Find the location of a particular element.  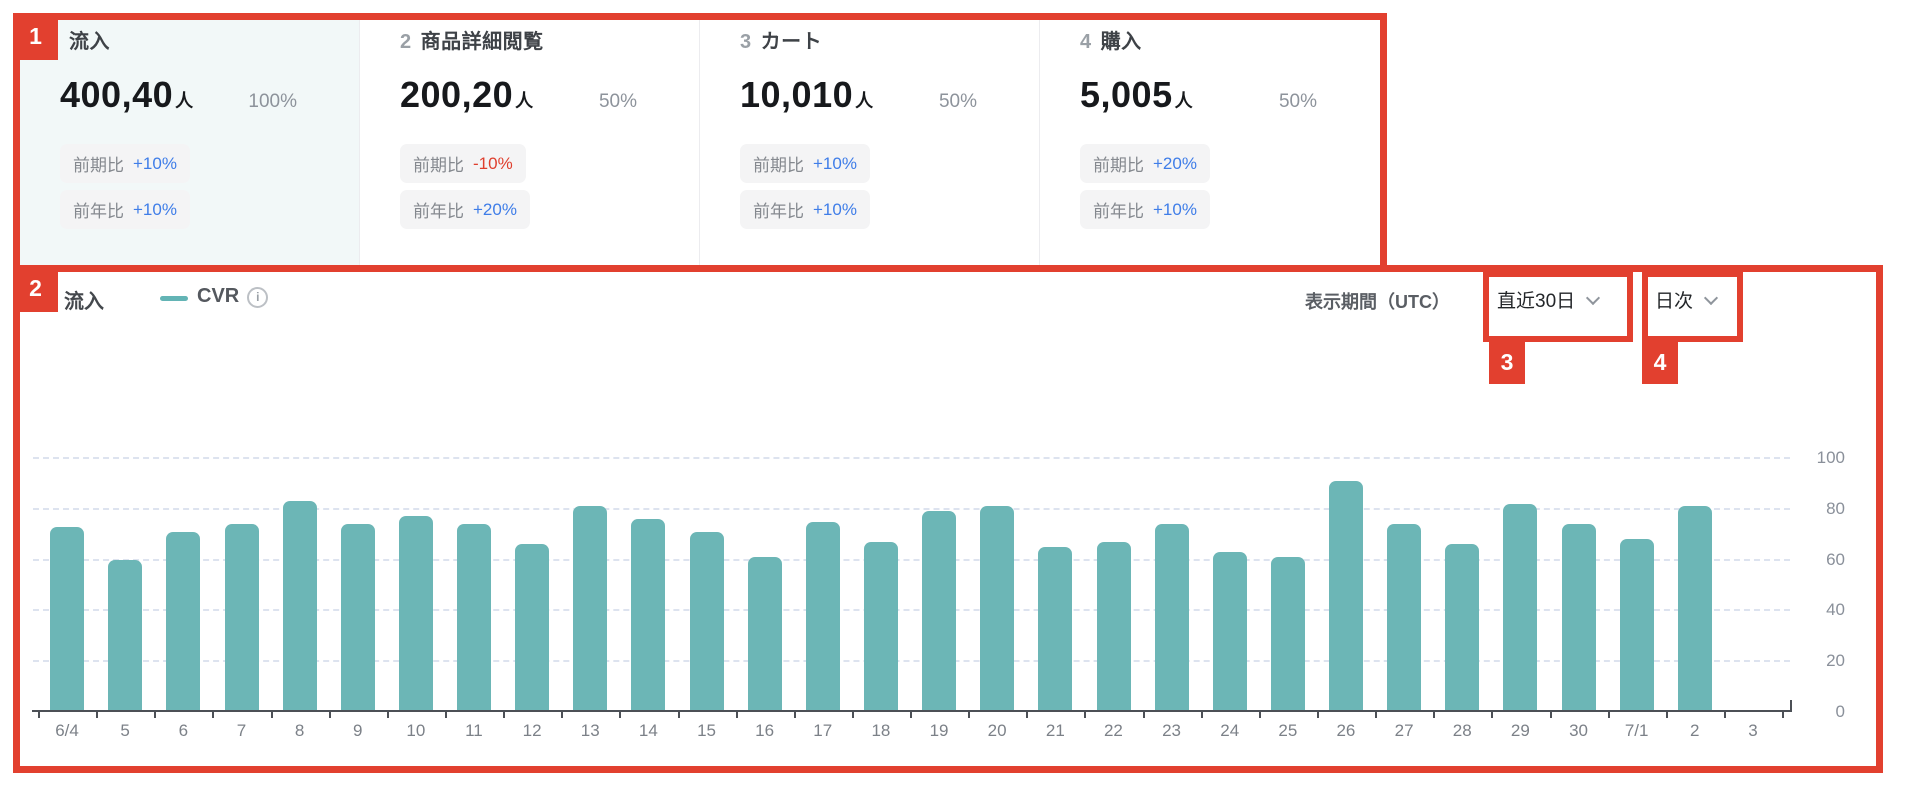

period-dropdown-value: 直近30日 is located at coordinates (1536, 301).